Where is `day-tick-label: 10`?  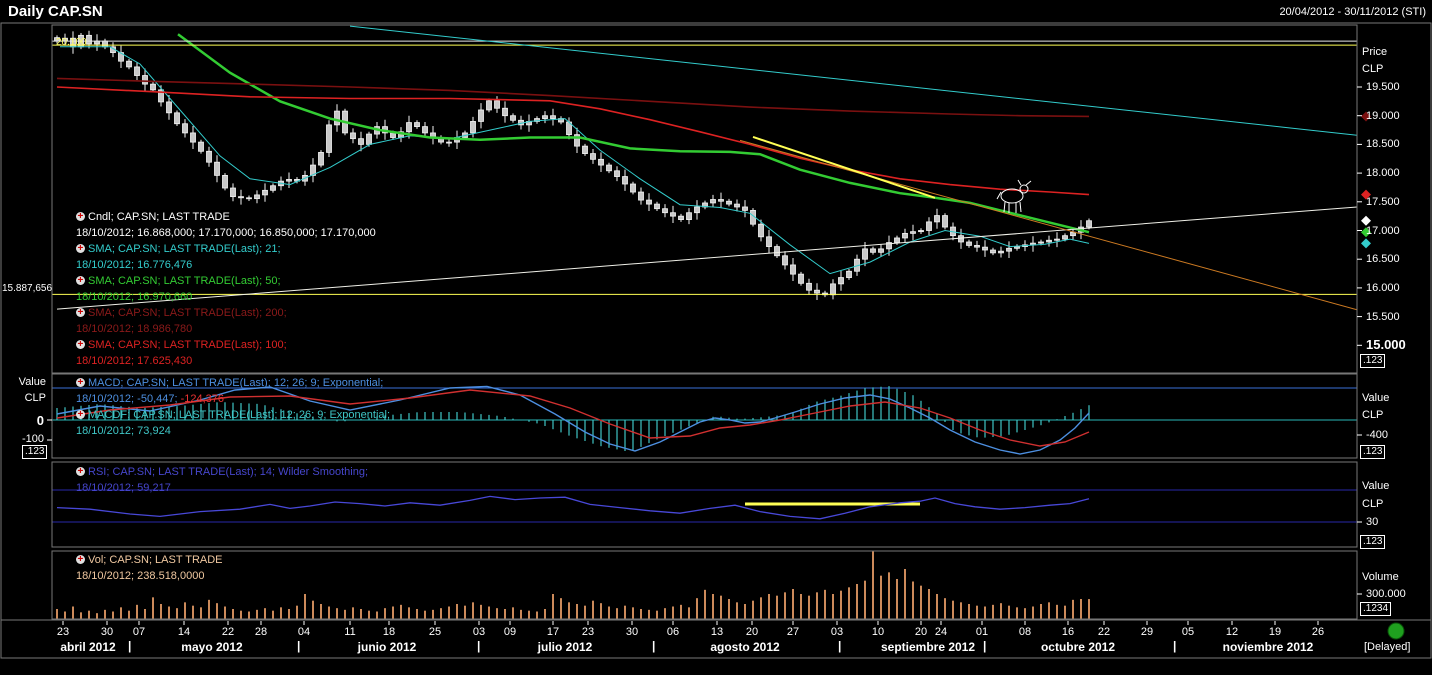
day-tick-label: 10 is located at coordinates (878, 632).